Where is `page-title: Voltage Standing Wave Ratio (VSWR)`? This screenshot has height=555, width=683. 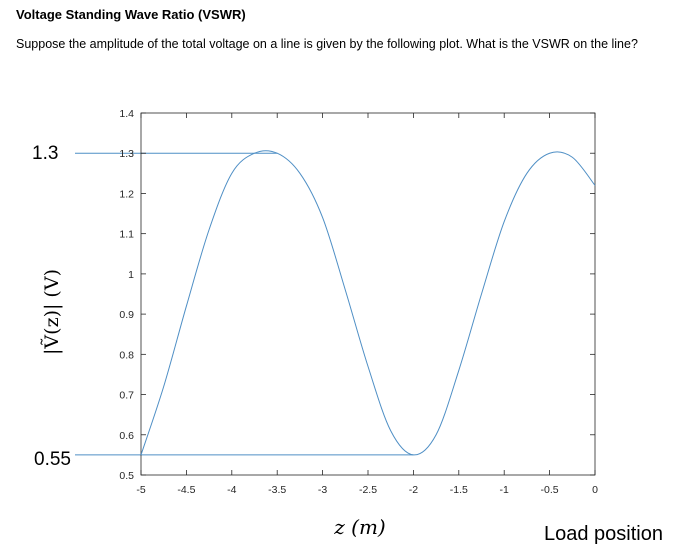 page-title: Voltage Standing Wave Ratio (VSWR) is located at coordinates (131, 14).